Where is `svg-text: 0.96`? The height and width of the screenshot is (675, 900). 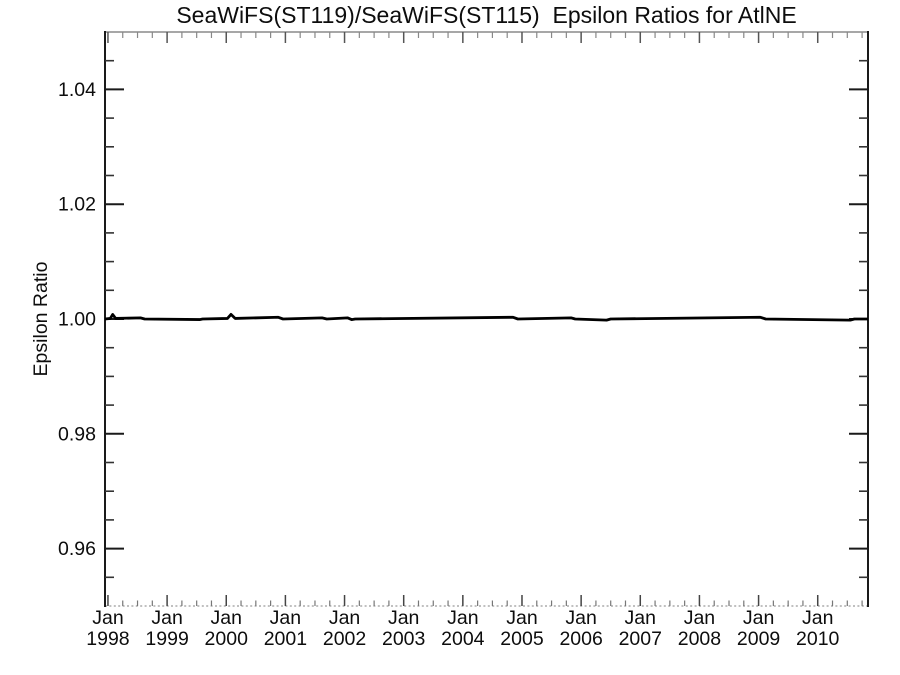 svg-text: 0.96 is located at coordinates (77, 549).